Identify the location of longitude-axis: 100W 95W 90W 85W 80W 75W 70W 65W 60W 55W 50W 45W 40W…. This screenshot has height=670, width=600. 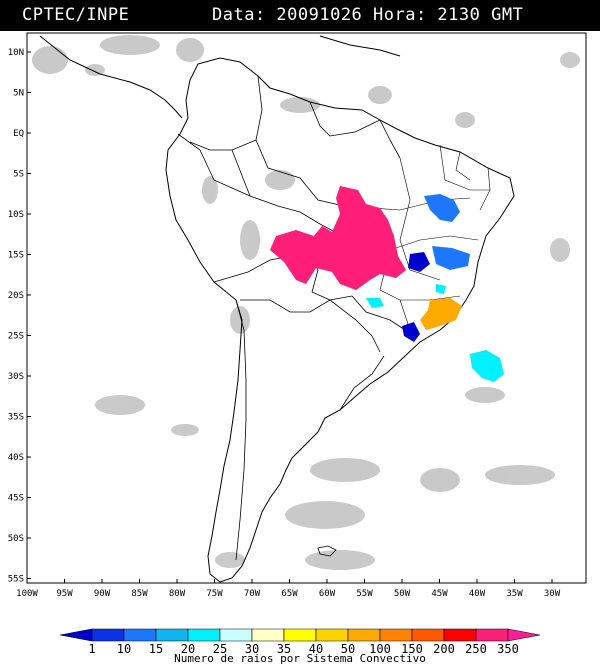
(288, 589).